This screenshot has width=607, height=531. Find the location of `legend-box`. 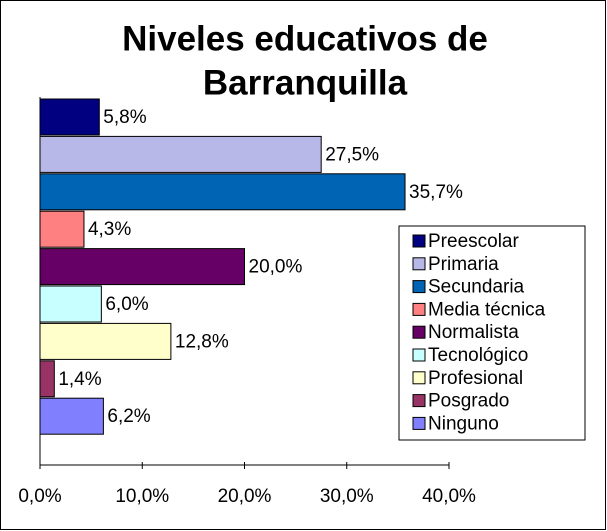

legend-box is located at coordinates (492, 333).